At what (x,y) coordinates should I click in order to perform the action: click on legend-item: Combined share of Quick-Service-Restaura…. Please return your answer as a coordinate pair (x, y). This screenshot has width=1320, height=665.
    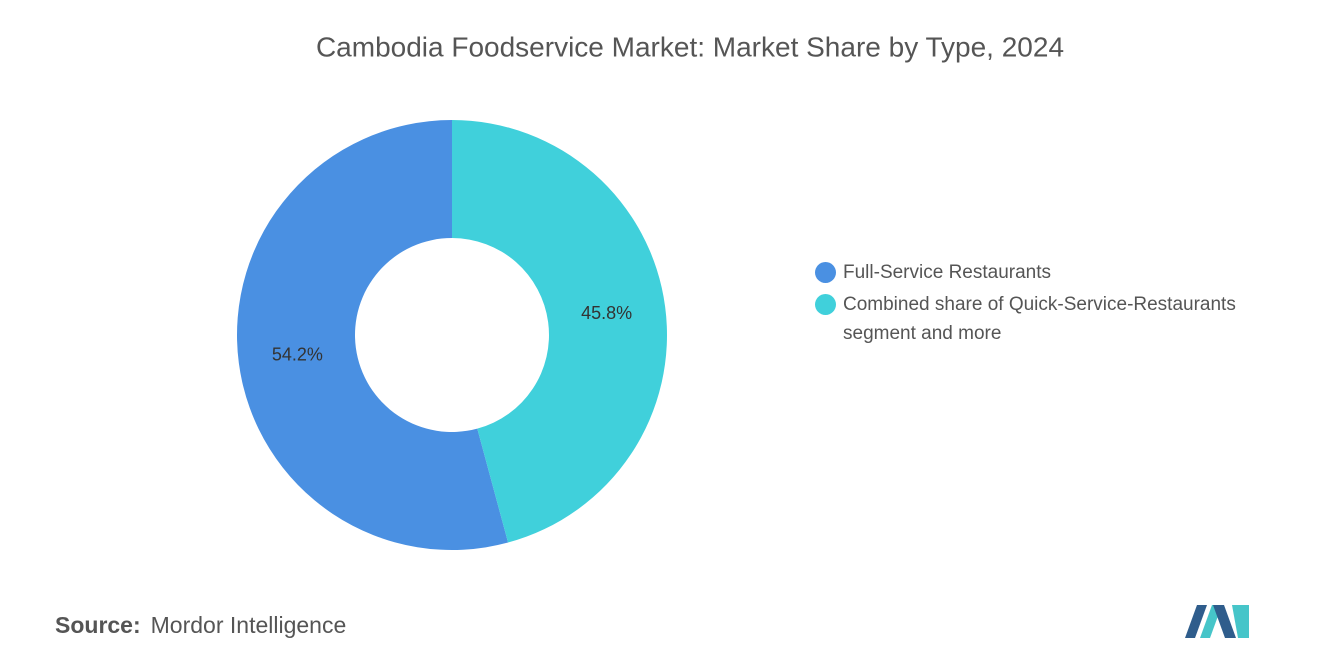
    Looking at the image, I should click on (1030, 319).